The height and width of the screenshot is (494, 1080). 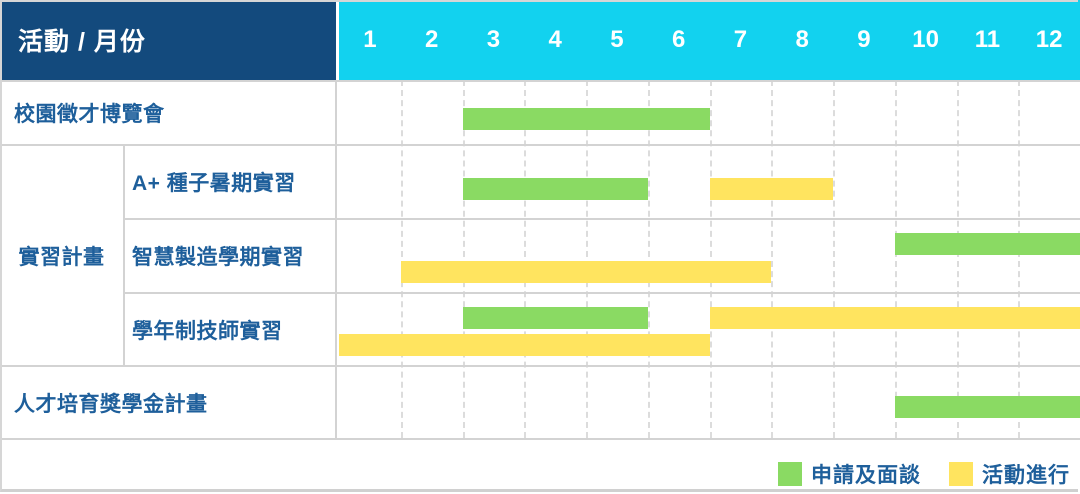 What do you see at coordinates (111, 404) in the screenshot?
I see `row-label-scholarship: 人才培育獎學金計畫` at bounding box center [111, 404].